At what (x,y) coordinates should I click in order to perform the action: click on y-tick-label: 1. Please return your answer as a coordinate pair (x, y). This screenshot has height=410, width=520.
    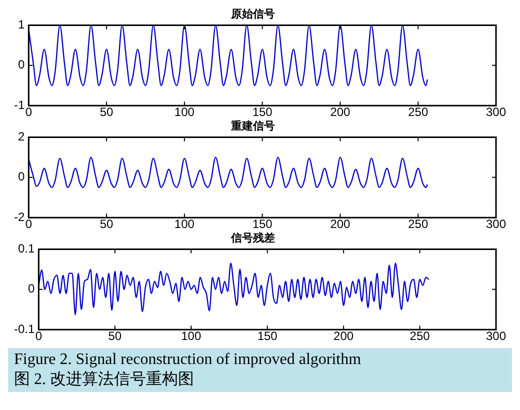
    Looking at the image, I should click on (21, 25).